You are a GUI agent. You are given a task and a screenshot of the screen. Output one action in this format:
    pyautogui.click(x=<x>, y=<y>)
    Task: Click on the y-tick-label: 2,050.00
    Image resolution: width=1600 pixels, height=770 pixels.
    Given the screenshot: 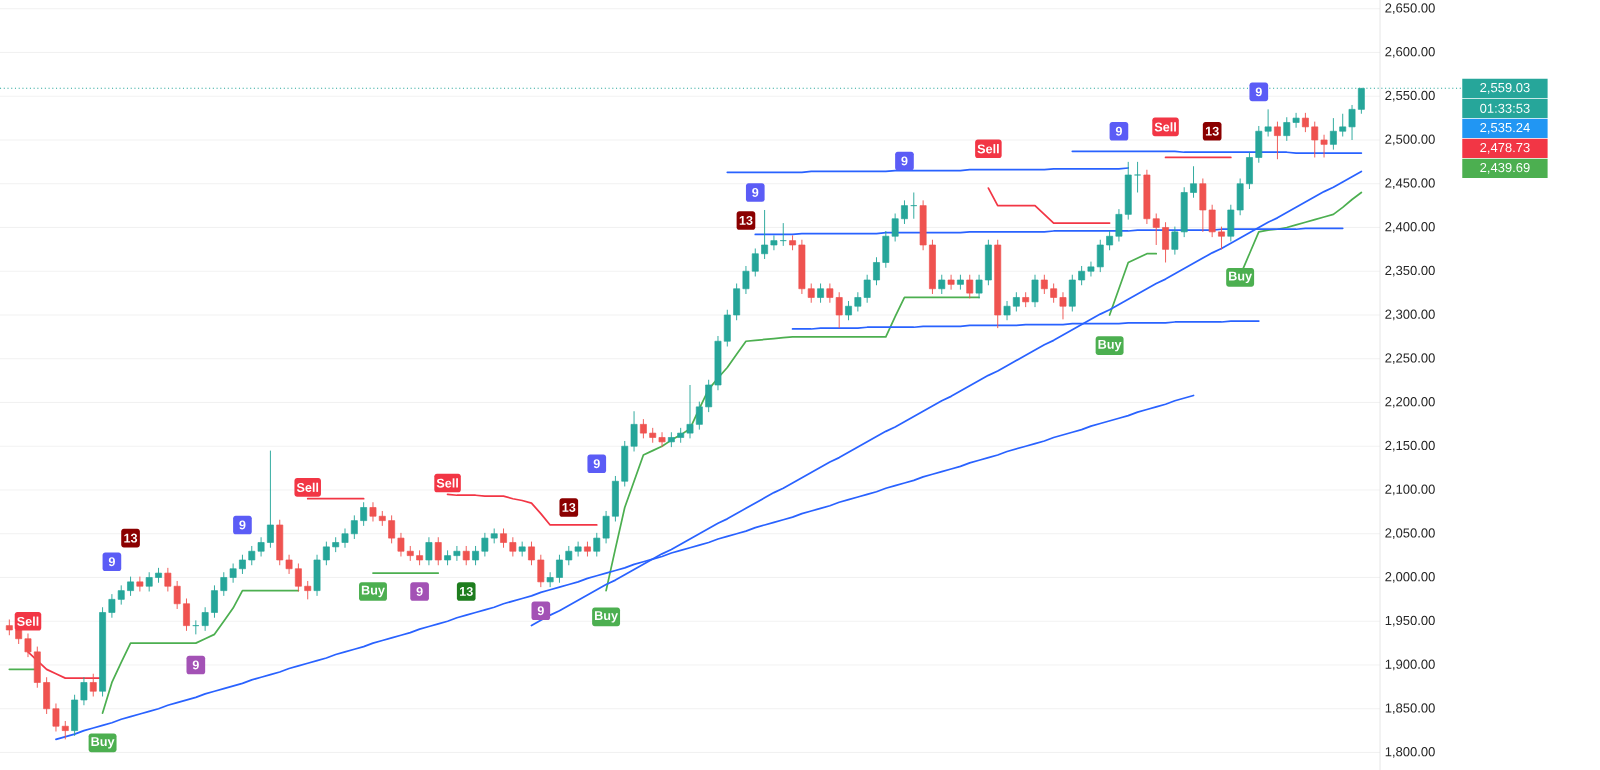 What is the action you would take?
    pyautogui.click(x=1410, y=534)
    